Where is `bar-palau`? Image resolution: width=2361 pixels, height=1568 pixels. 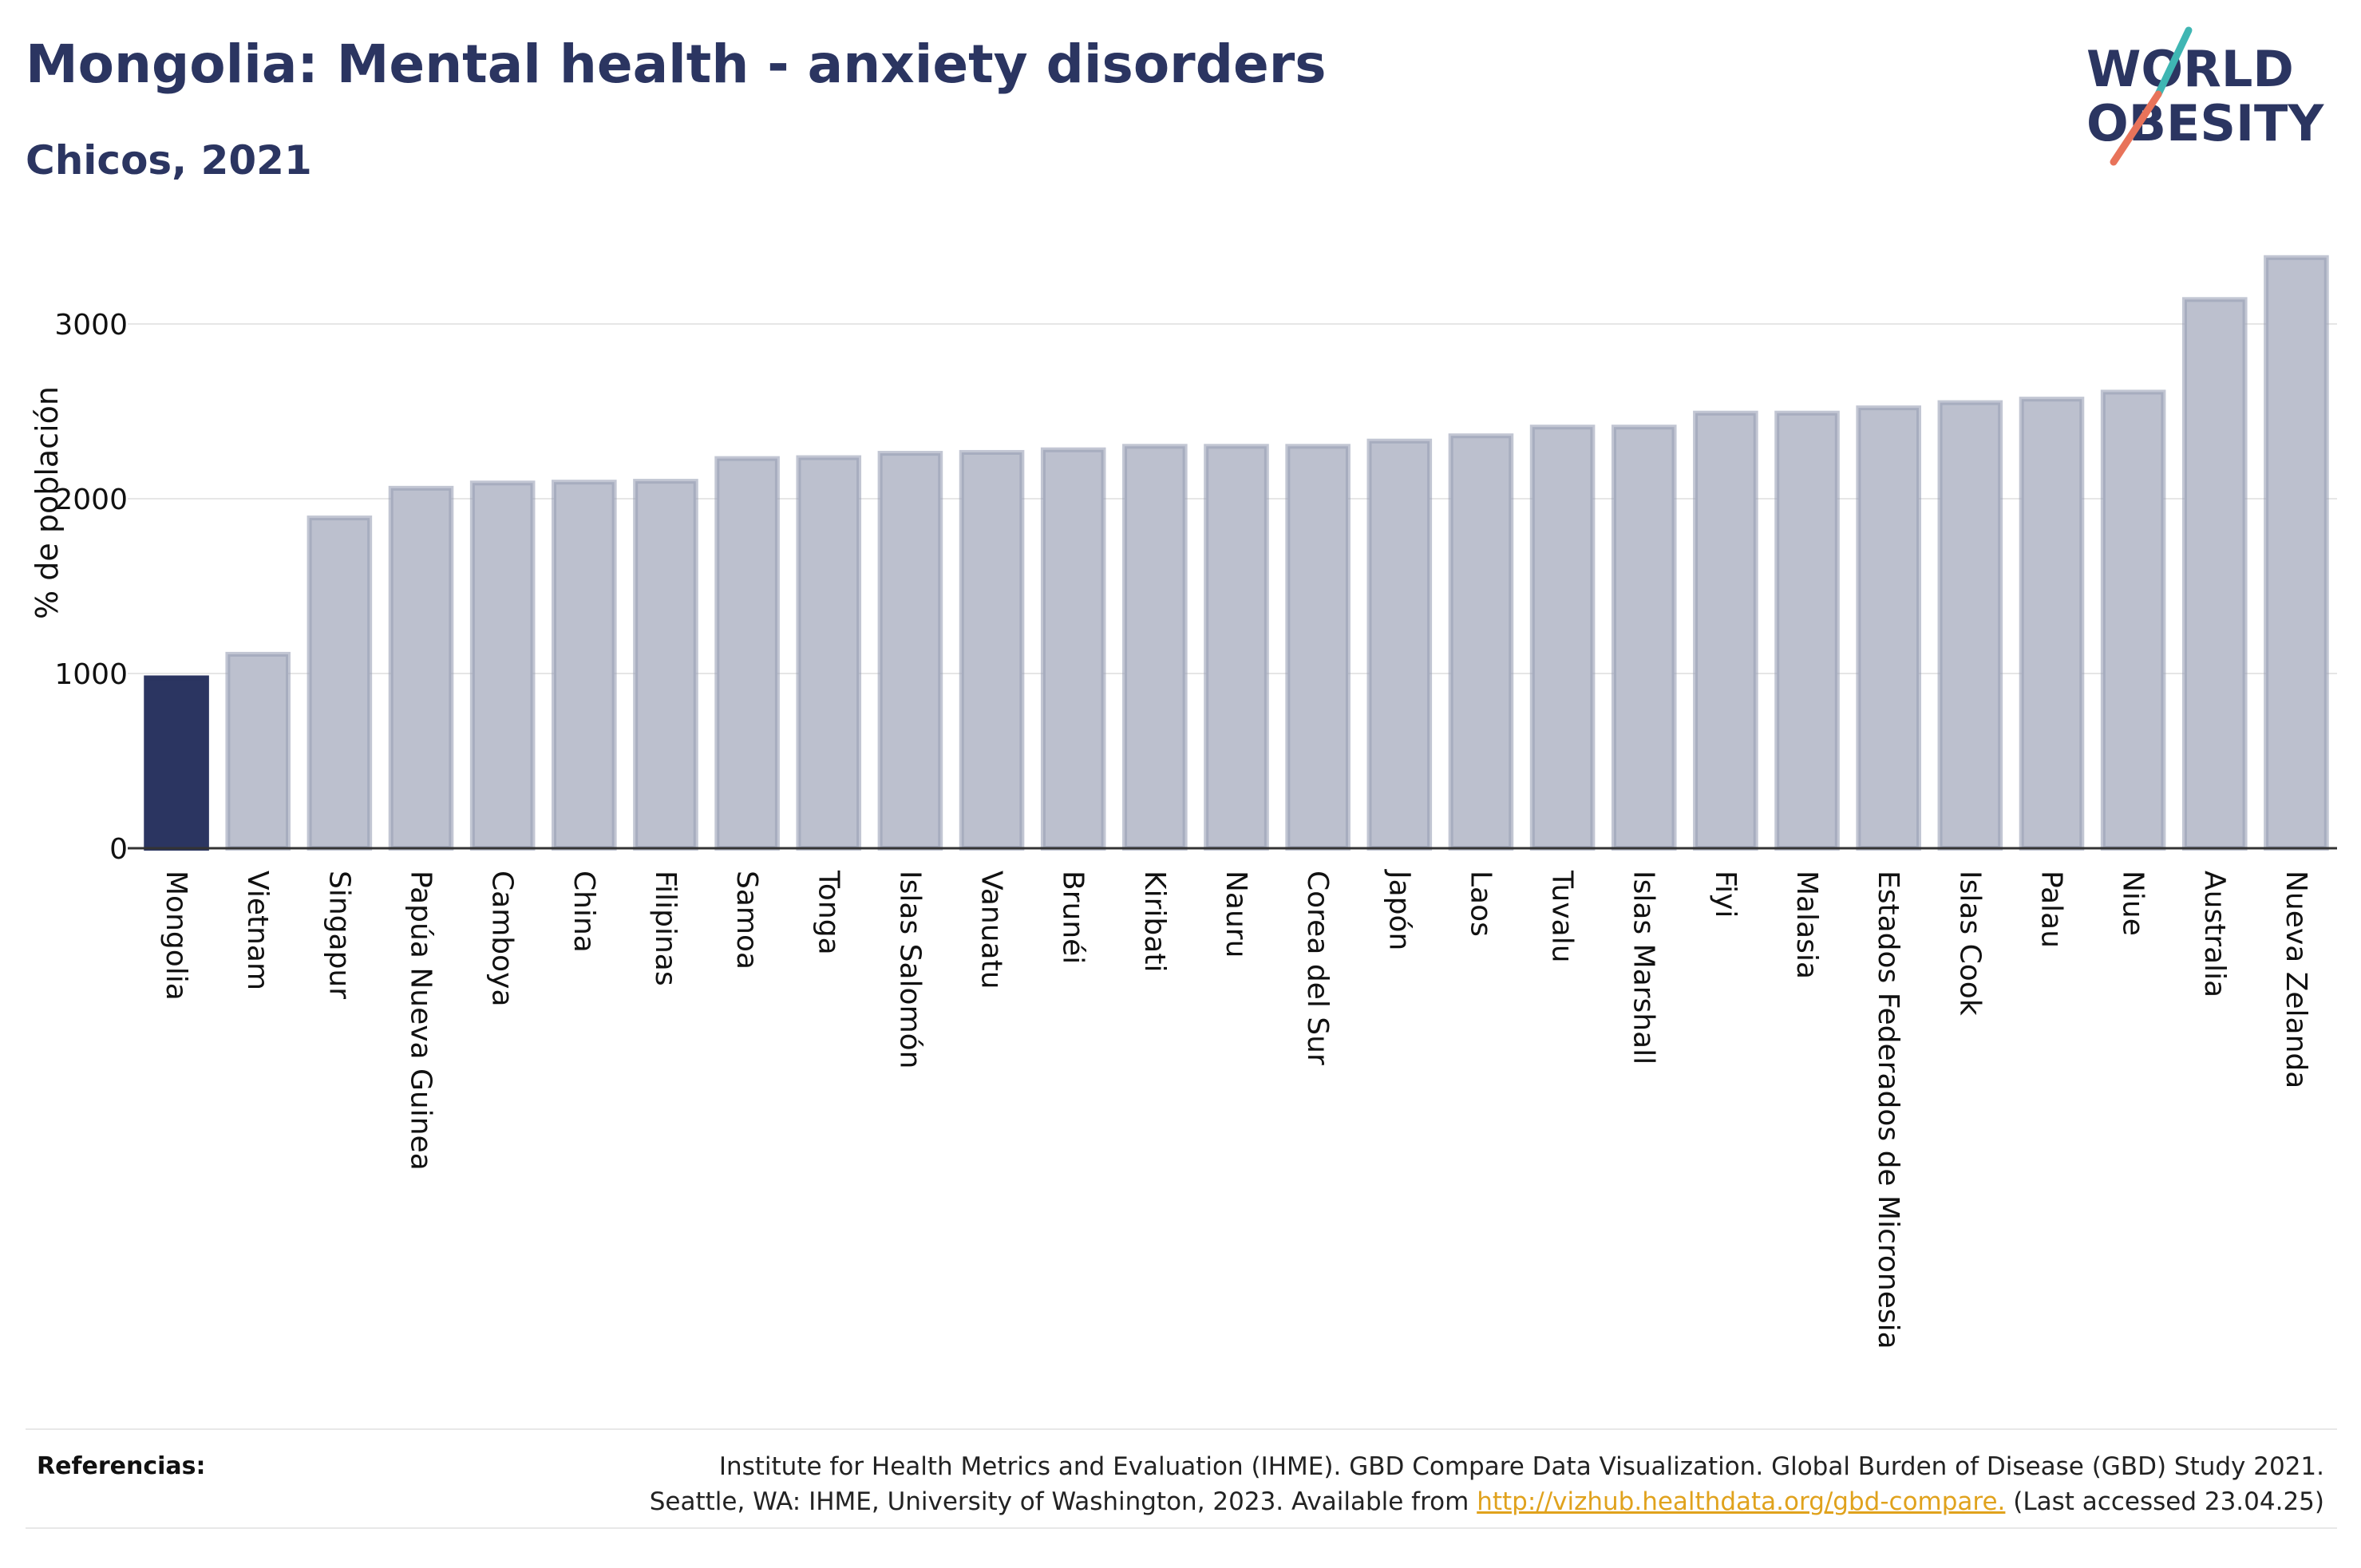
bar-palau is located at coordinates (2052, 624).